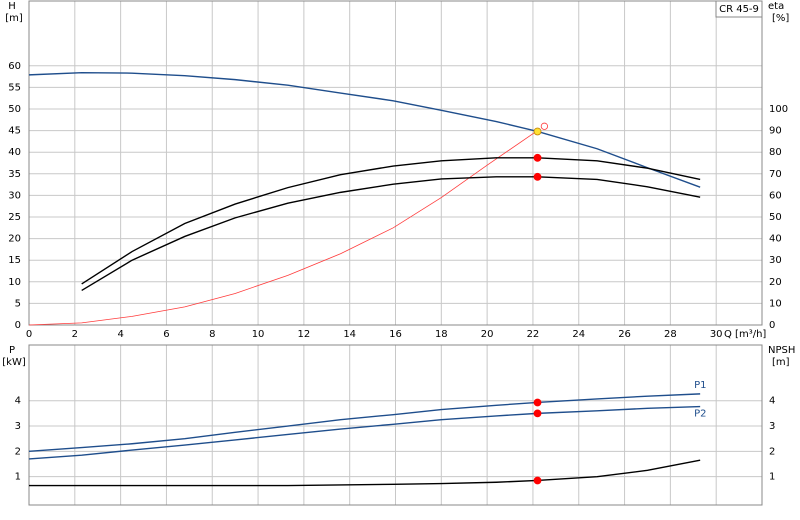 The height and width of the screenshot is (520, 800). I want to click on y2-axis-unit: [m], so click(781, 362).